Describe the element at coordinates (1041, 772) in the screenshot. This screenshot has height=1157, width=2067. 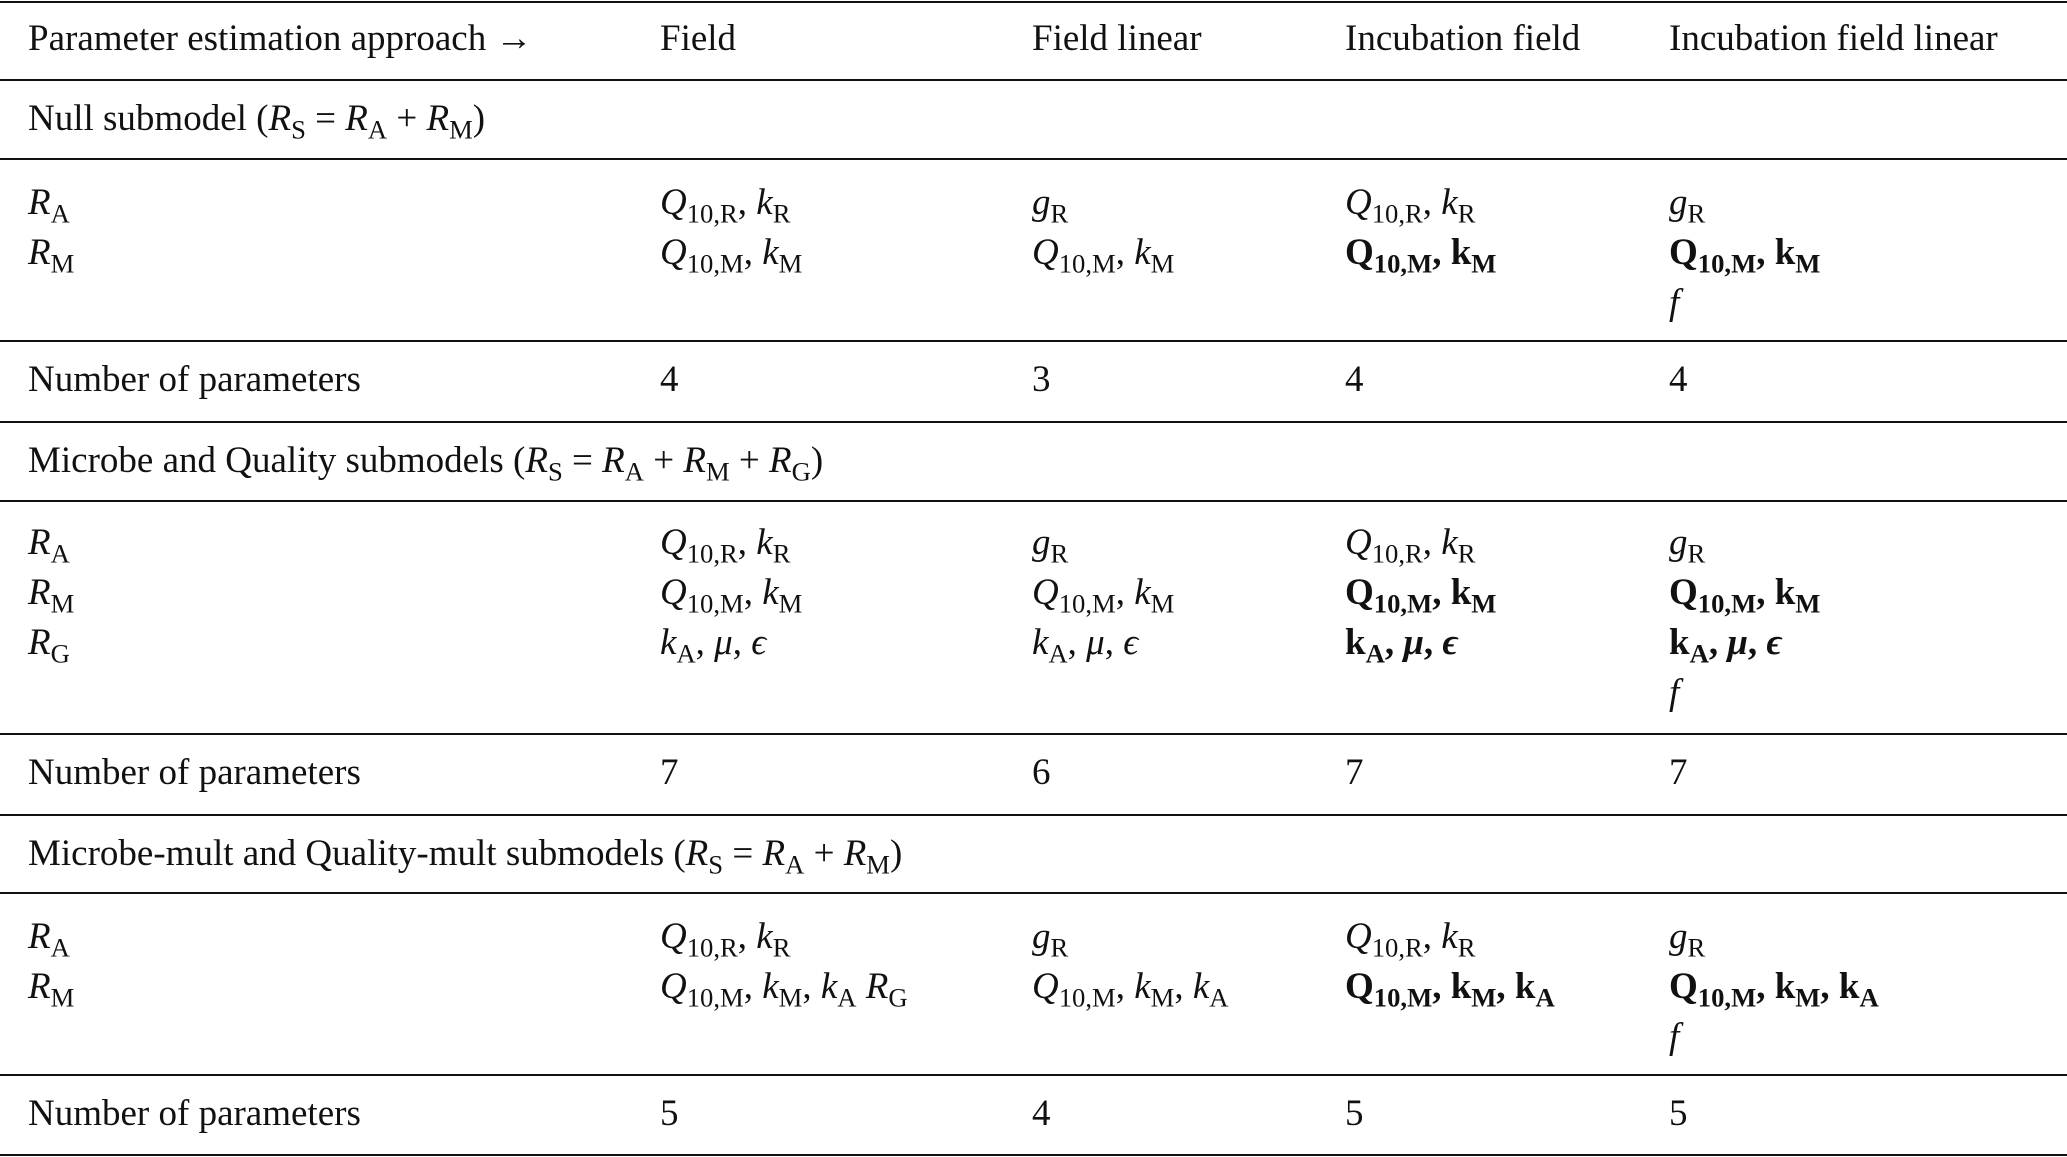
I see `count-field-linear: 6` at that location.